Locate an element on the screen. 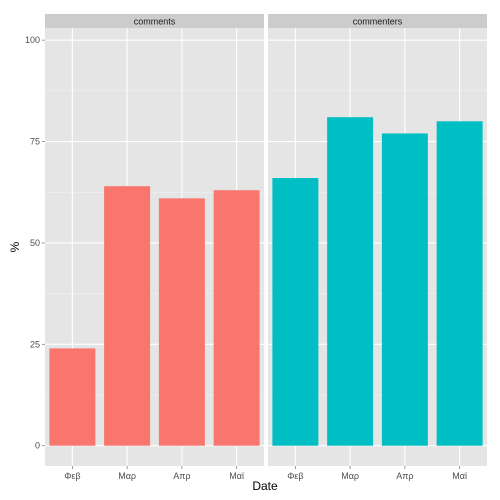  strip-commenters is located at coordinates (377, 21).